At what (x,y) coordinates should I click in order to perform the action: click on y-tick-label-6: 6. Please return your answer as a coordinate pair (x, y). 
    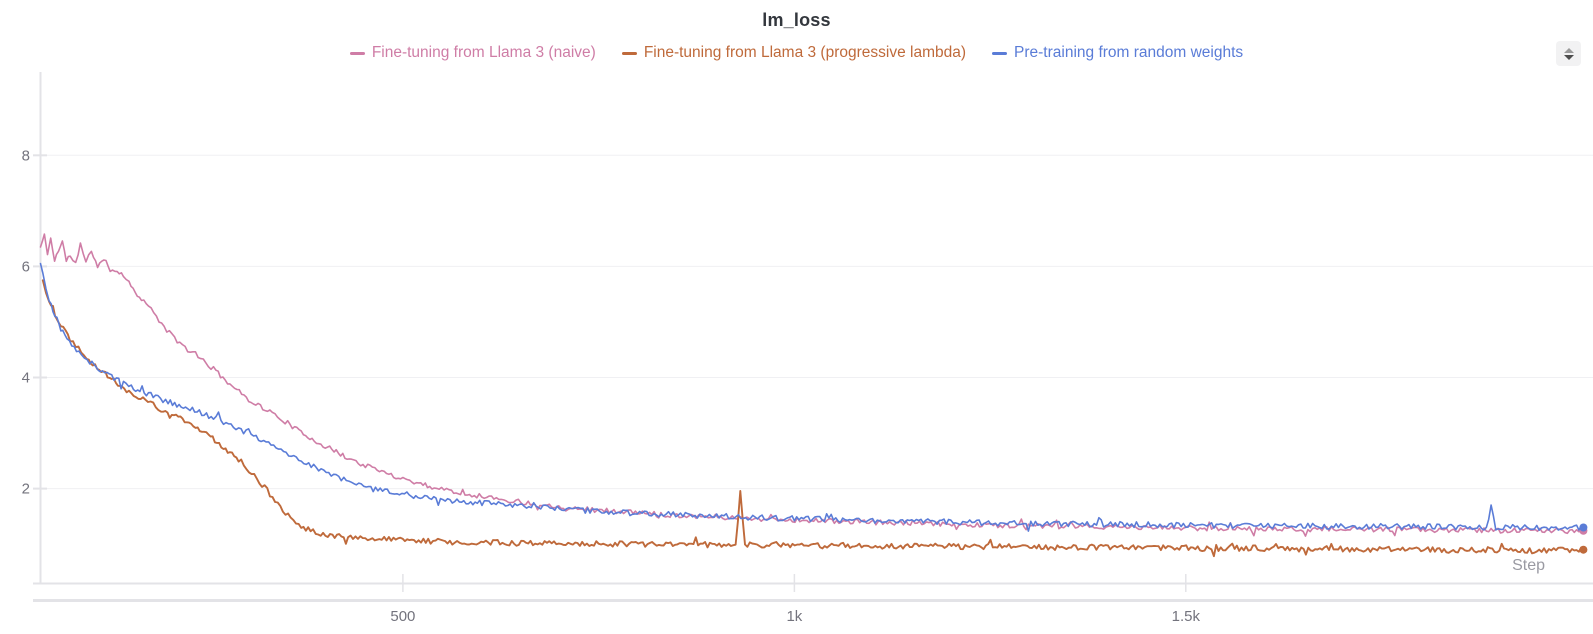
    Looking at the image, I should click on (26, 266).